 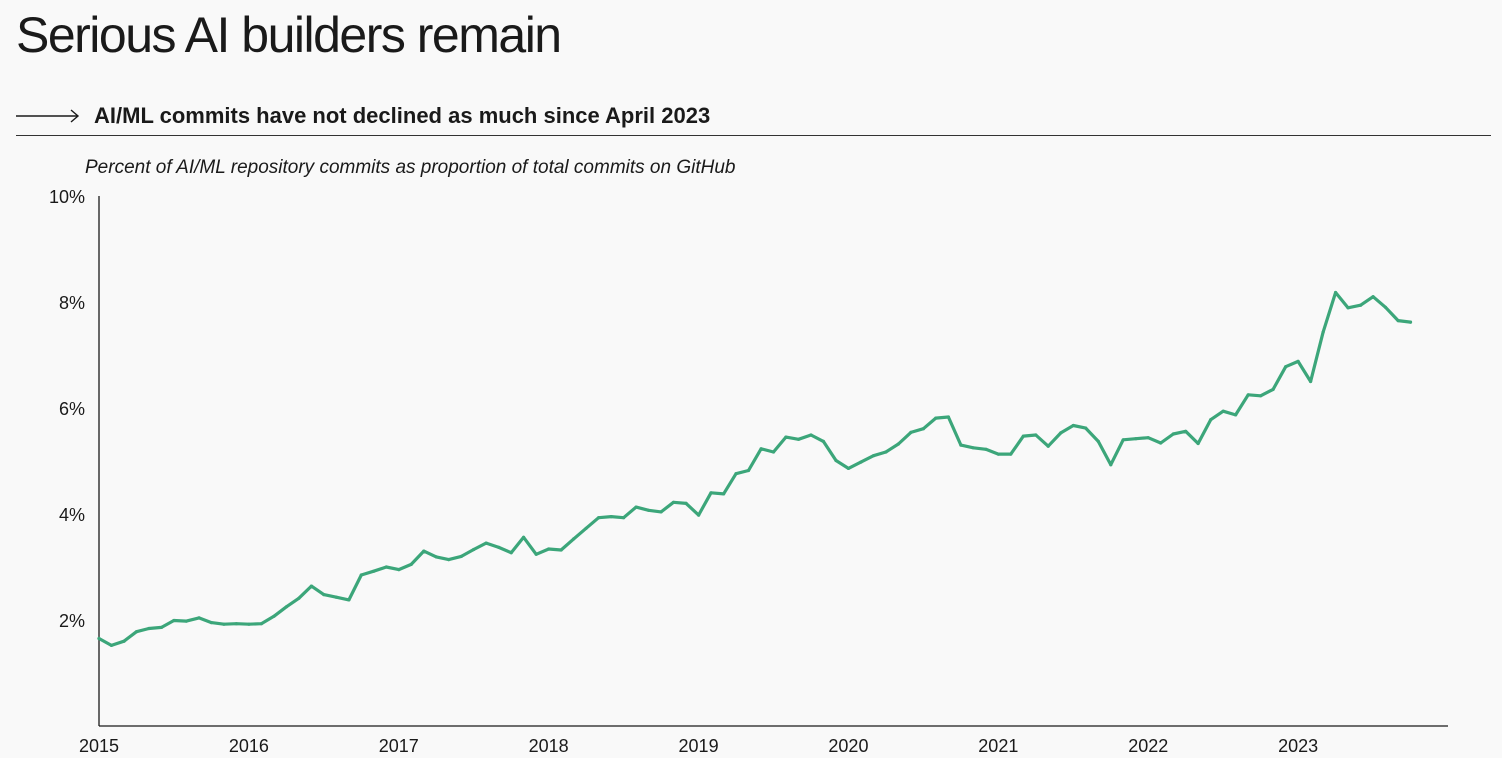 What do you see at coordinates (72, 515) in the screenshot?
I see `y-tick-label: 4%` at bounding box center [72, 515].